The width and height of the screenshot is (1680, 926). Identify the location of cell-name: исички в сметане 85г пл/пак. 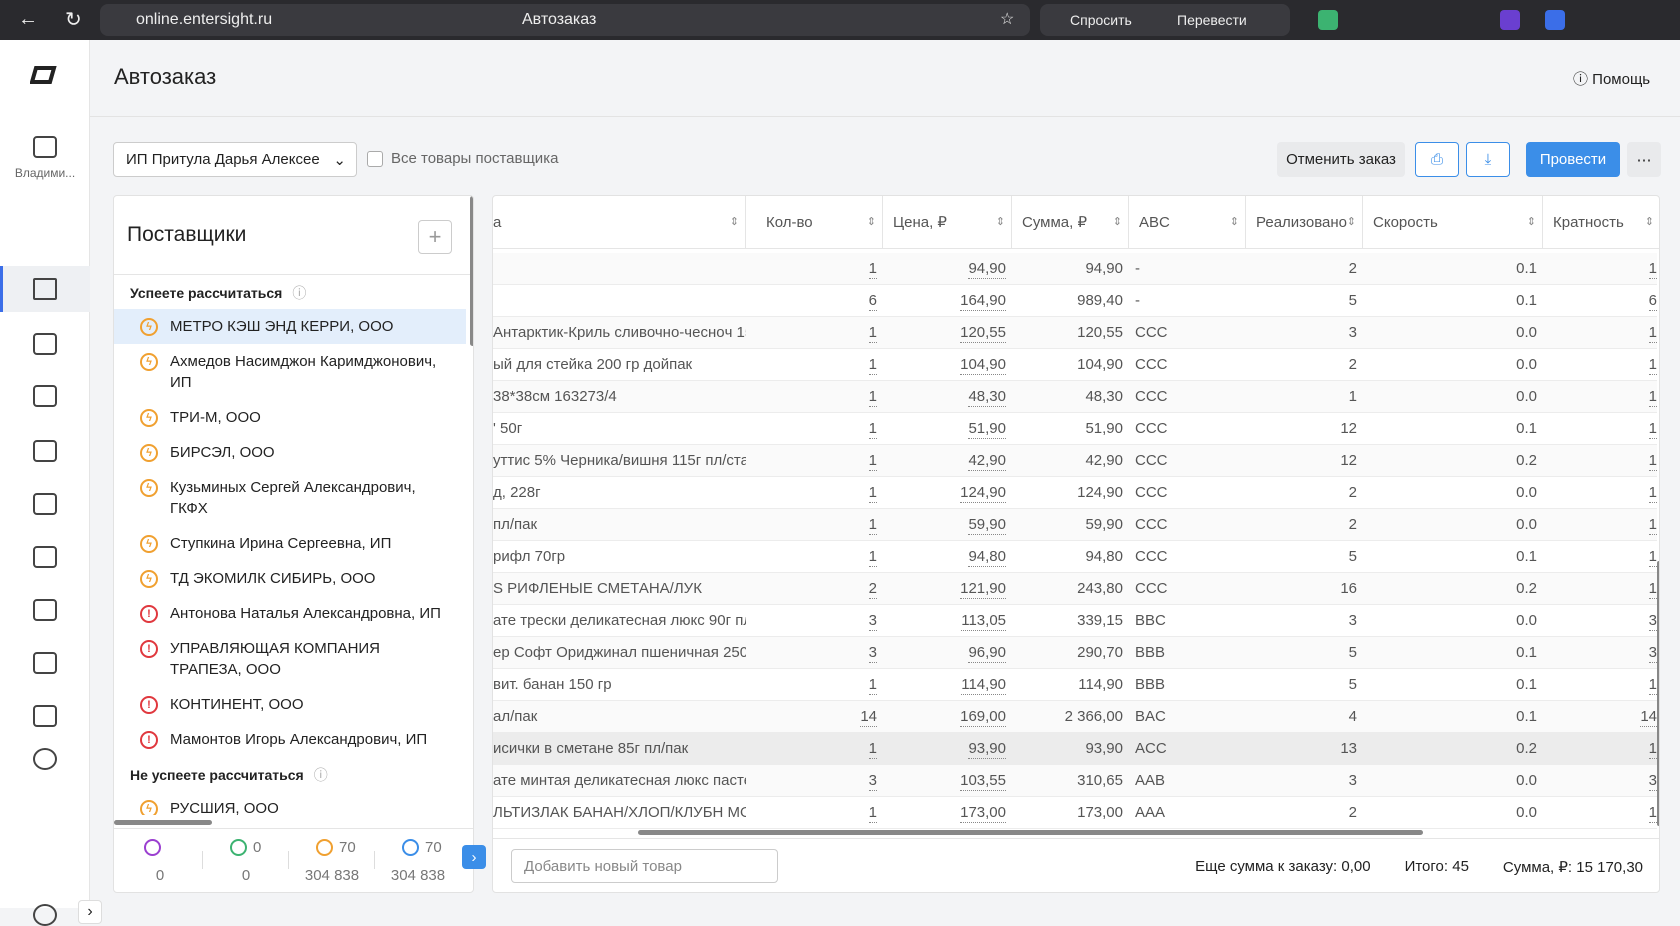
(619, 749).